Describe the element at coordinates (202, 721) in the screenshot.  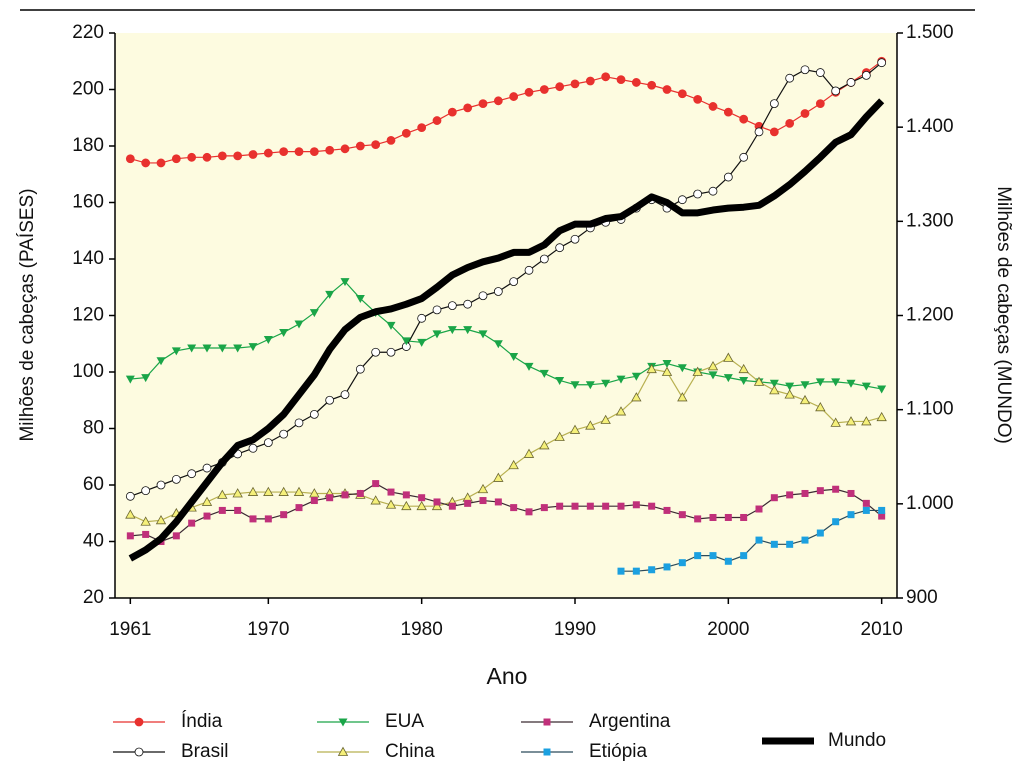
I see `legend-label: Índia` at that location.